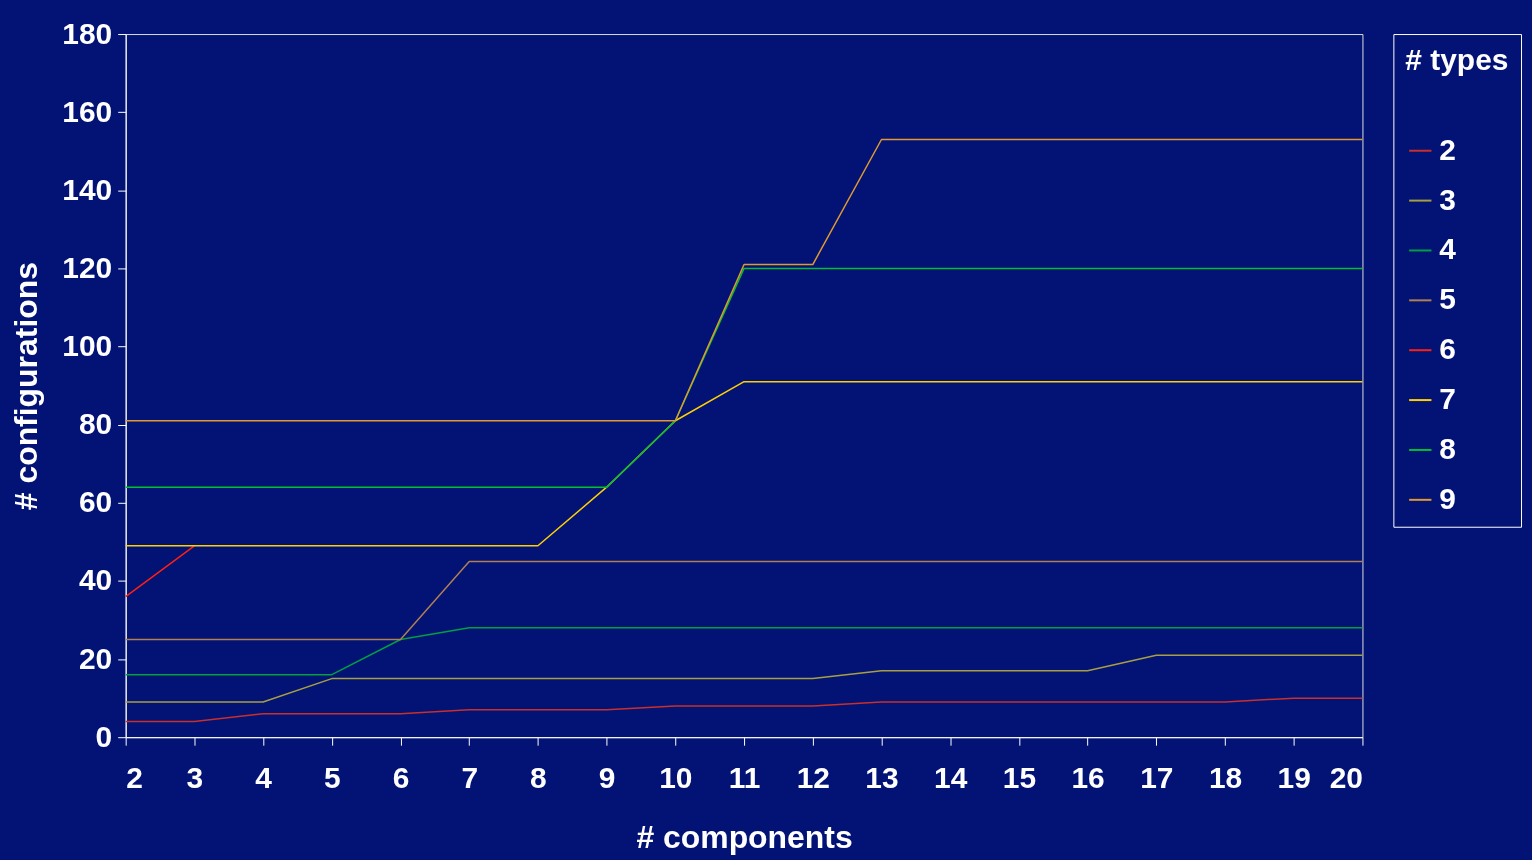  What do you see at coordinates (1294, 777) in the screenshot?
I see `x-tick-label: 19` at bounding box center [1294, 777].